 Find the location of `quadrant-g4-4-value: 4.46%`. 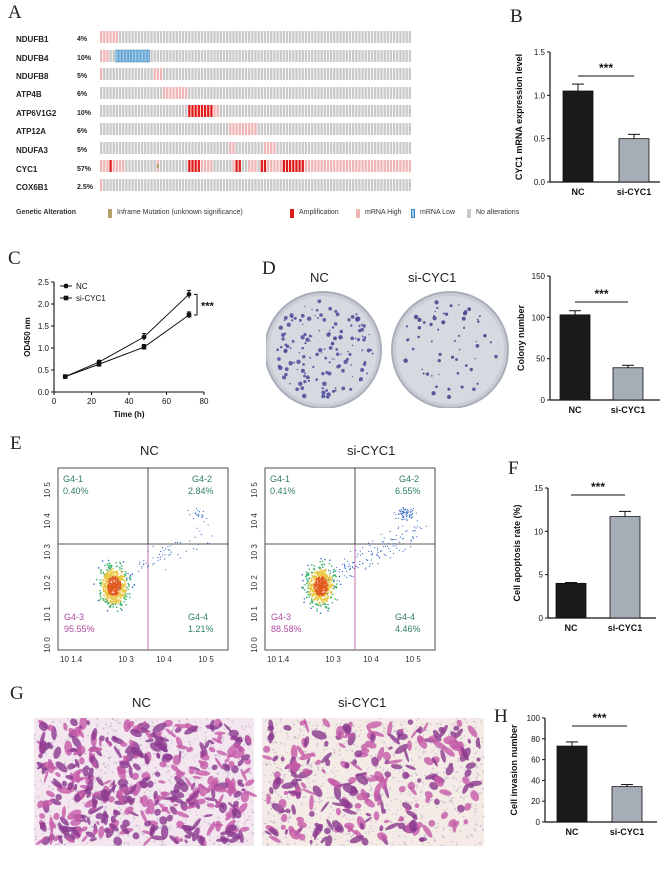

quadrant-g4-4-value: 4.46% is located at coordinates (408, 629).